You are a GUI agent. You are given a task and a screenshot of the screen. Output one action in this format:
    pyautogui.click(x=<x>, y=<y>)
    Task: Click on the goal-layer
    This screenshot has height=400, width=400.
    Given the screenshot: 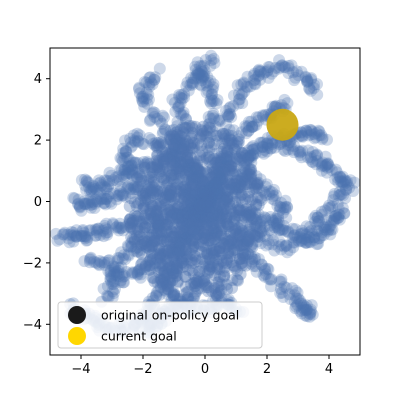 What is the action you would take?
    pyautogui.click(x=282, y=124)
    